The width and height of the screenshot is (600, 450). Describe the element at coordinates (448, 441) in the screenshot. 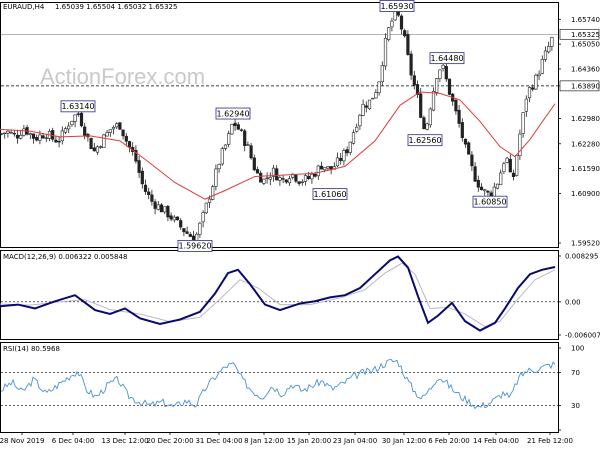

I see `time-tick-label: 6 Feb 20:00` at that location.